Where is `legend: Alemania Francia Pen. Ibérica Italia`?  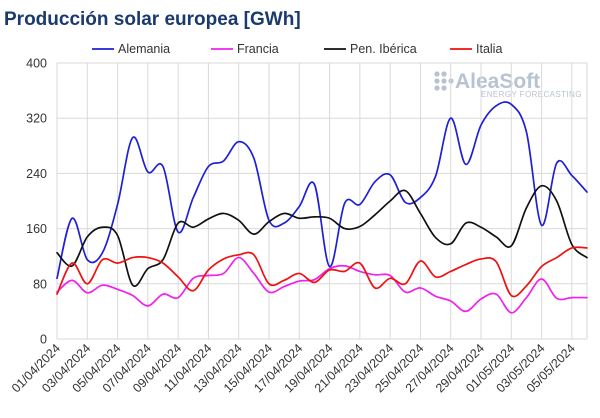 legend: Alemania Francia Pen. Ibérica Italia is located at coordinates (297, 49).